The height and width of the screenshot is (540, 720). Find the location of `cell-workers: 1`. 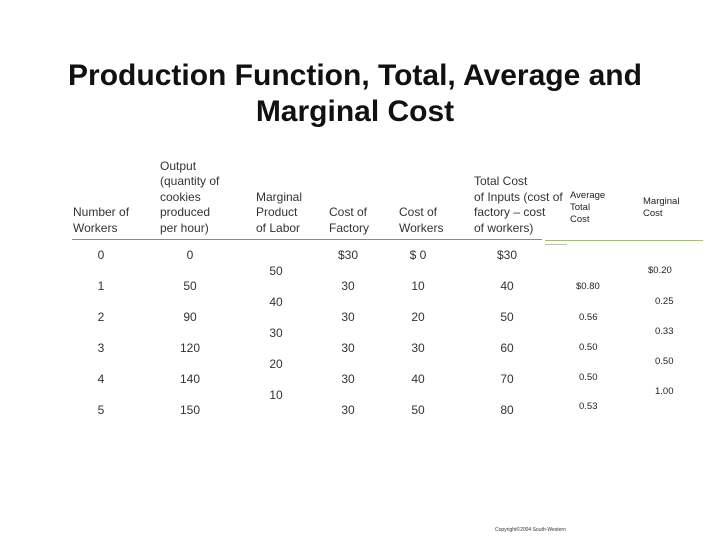

cell-workers: 1 is located at coordinates (101, 286).